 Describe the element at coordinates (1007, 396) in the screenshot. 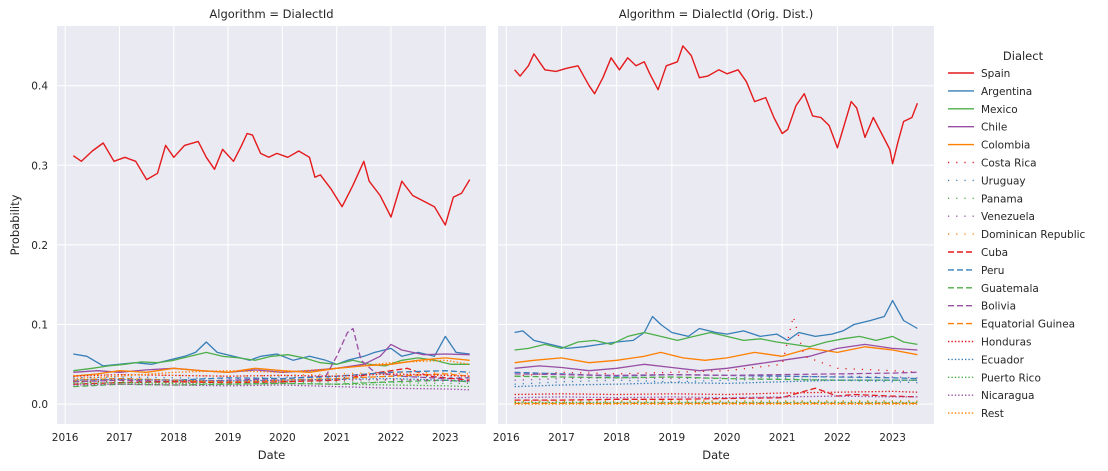

I see `legend-label: Nicaragua` at that location.